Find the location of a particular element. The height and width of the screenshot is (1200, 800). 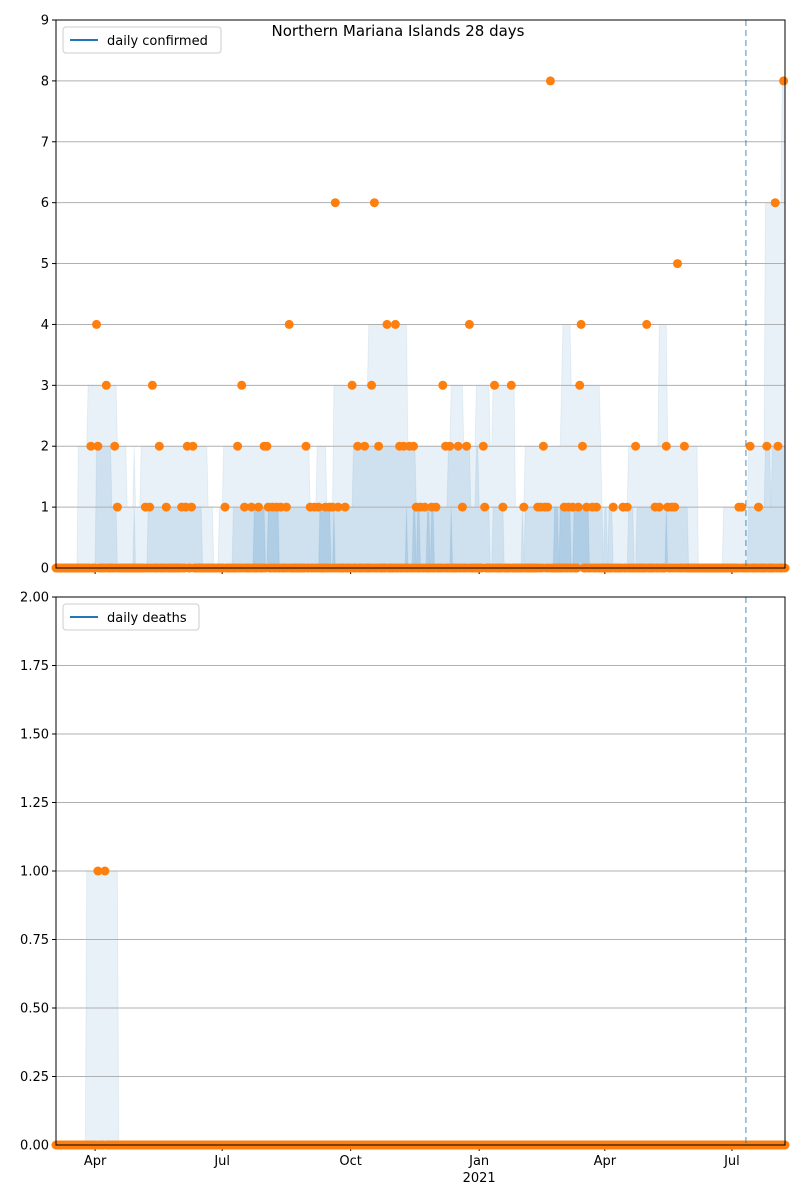

y-tick-label: 4 is located at coordinates (45, 325).